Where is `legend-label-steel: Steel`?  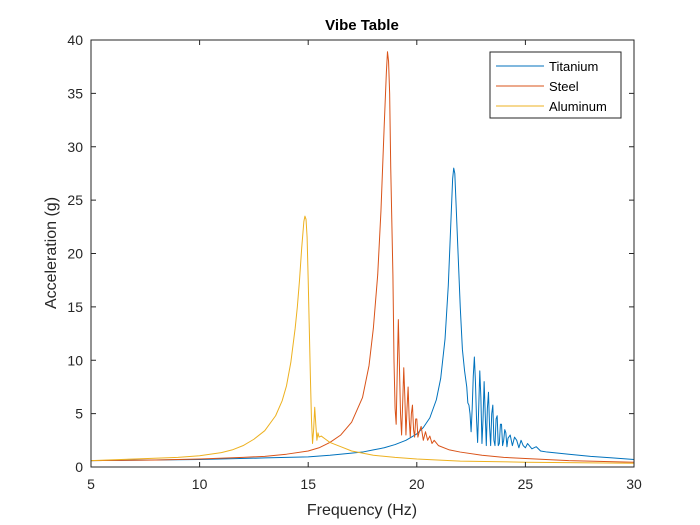
legend-label-steel: Steel is located at coordinates (564, 86).